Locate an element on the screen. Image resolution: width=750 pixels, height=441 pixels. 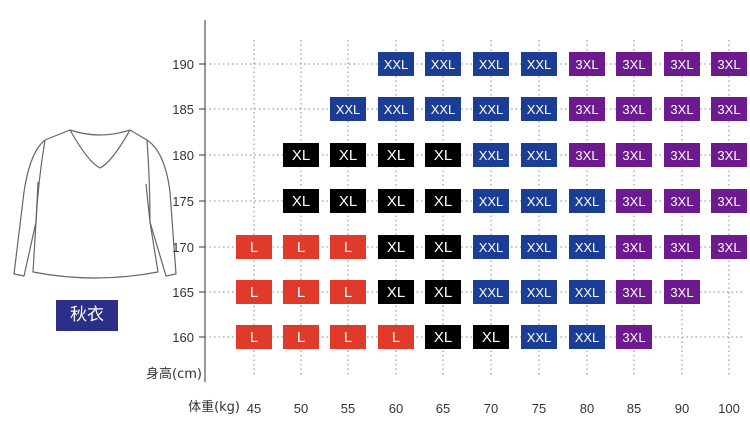
x-tick-label: 55 is located at coordinates (348, 408).